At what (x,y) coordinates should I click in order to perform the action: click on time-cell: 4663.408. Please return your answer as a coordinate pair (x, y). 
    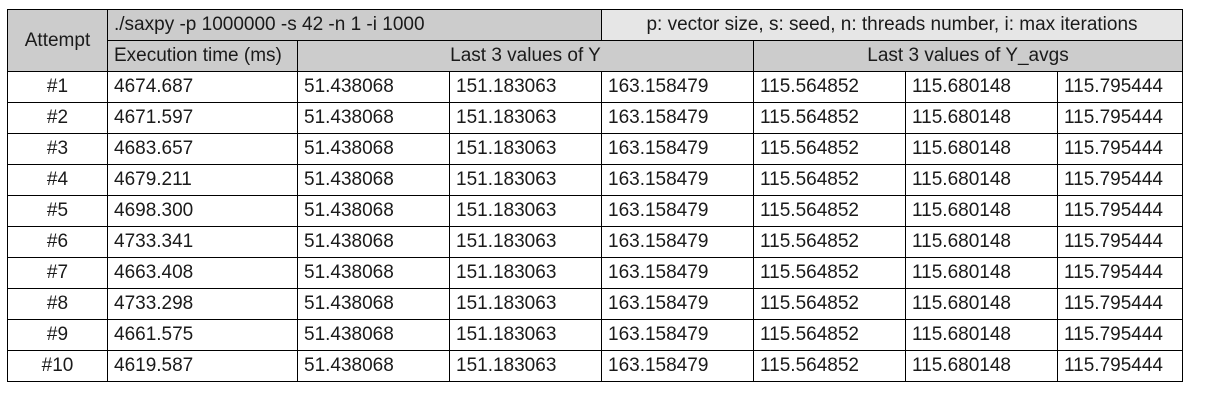
    Looking at the image, I should click on (202, 273).